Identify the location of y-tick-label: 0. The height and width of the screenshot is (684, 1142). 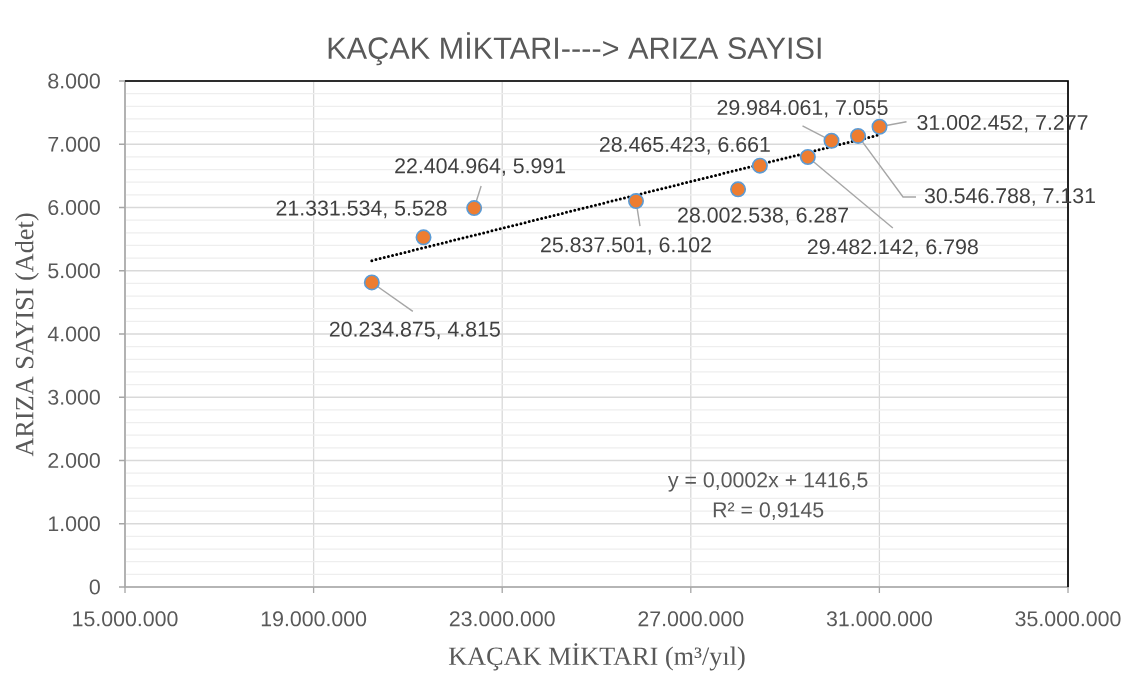
(94, 587).